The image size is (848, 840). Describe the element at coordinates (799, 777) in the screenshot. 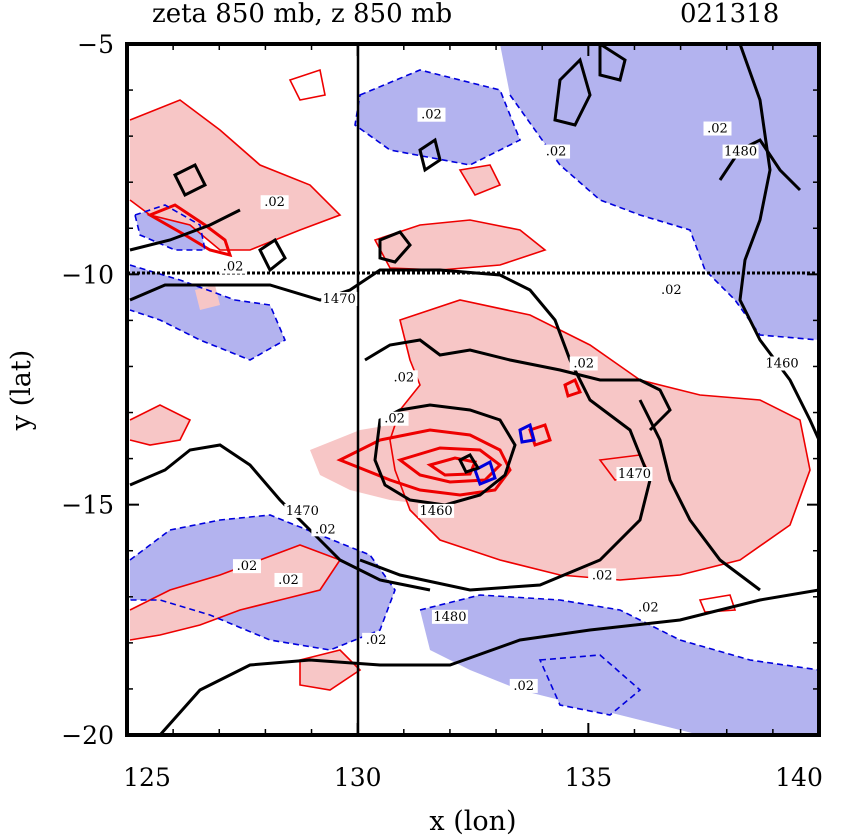

I see `x-tick-label: 140` at that location.